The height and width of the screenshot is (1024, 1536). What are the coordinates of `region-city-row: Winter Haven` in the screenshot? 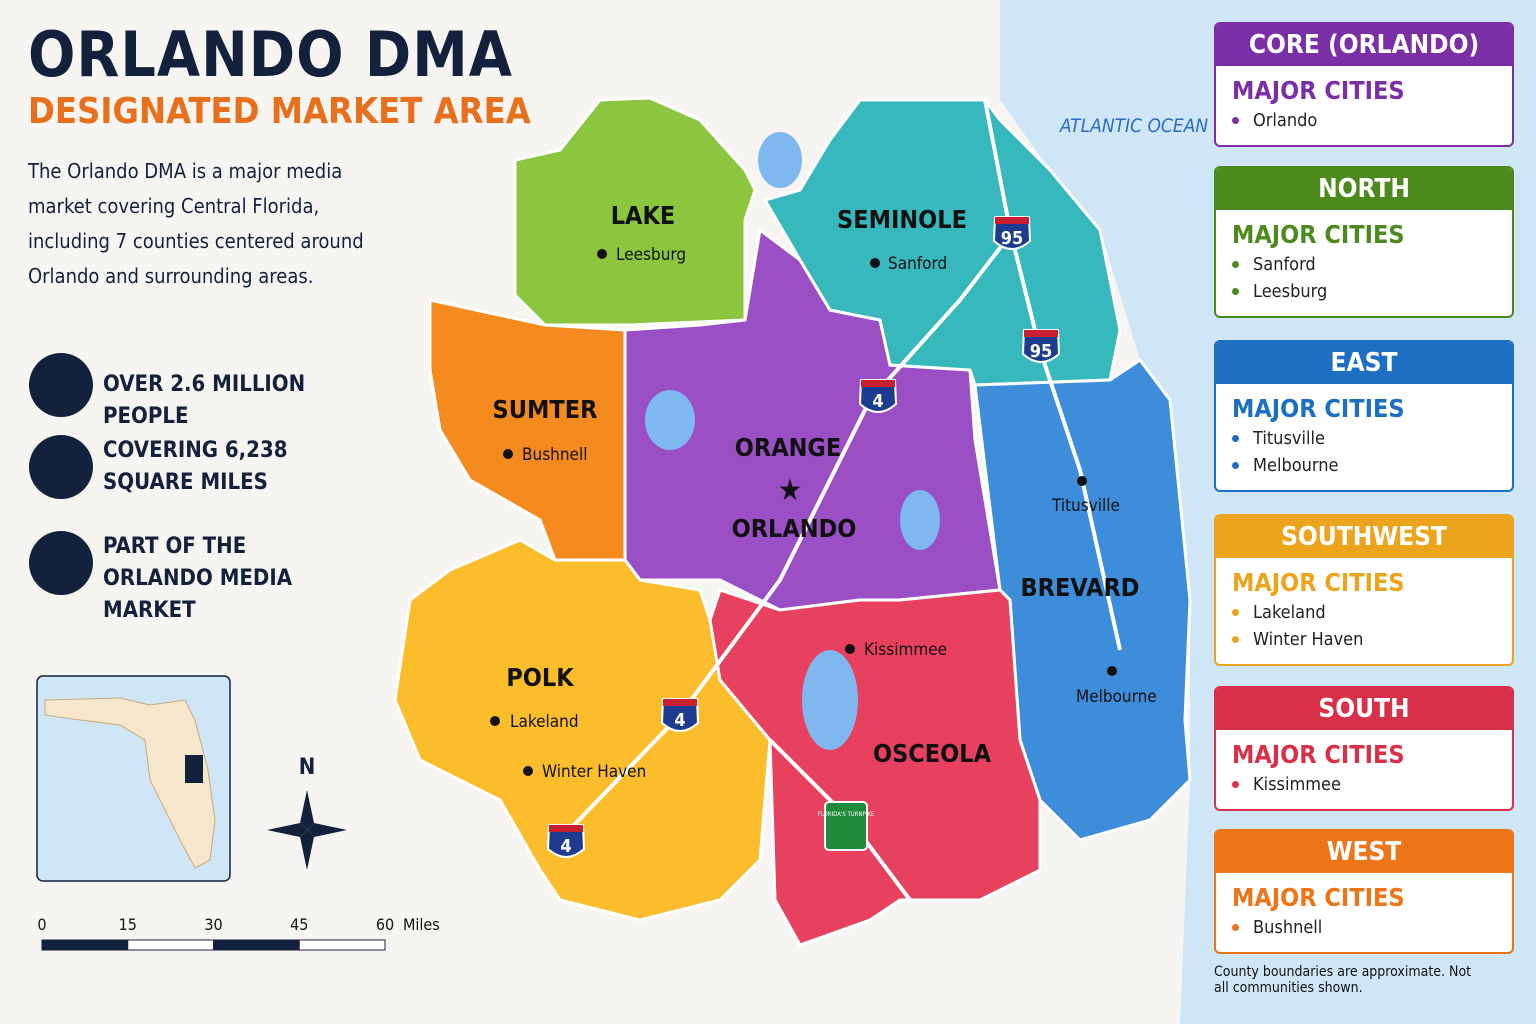 It's located at (1372, 639).